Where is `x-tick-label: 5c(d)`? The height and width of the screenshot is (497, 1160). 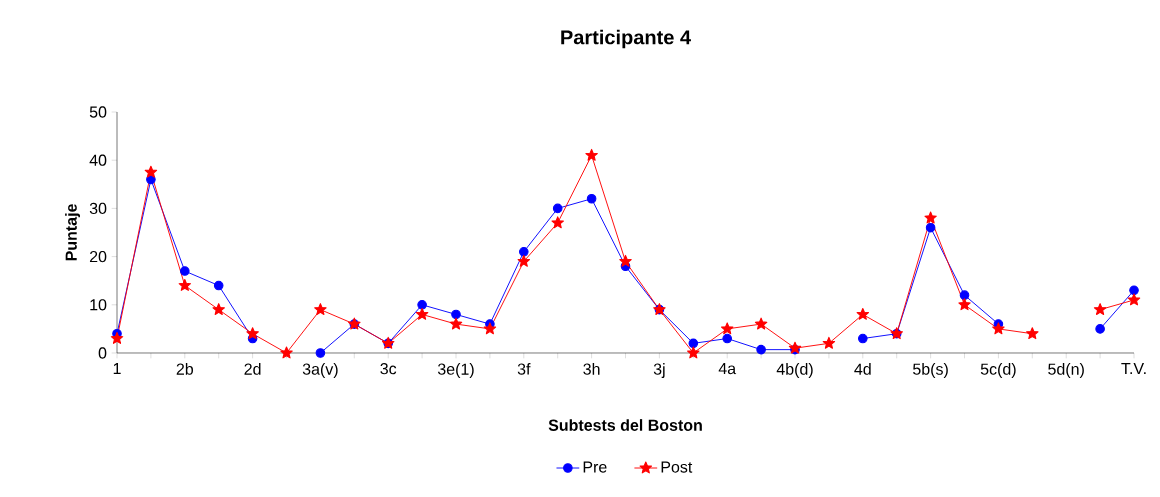
x-tick-label: 5c(d) is located at coordinates (998, 370).